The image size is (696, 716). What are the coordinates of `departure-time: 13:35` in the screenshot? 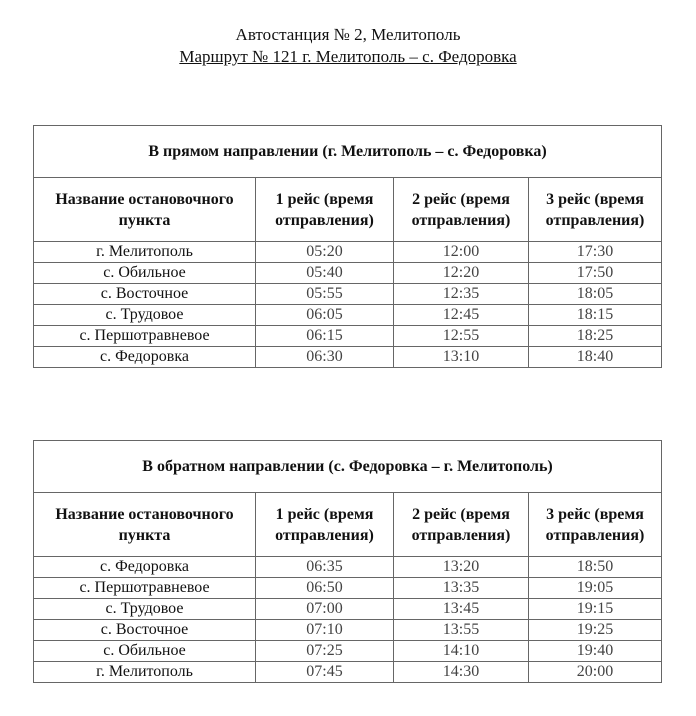 It's located at (461, 588).